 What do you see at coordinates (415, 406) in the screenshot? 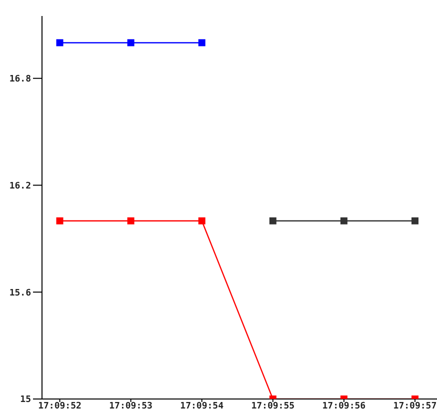
I see `x-tick-label: 17:09:57` at bounding box center [415, 406].